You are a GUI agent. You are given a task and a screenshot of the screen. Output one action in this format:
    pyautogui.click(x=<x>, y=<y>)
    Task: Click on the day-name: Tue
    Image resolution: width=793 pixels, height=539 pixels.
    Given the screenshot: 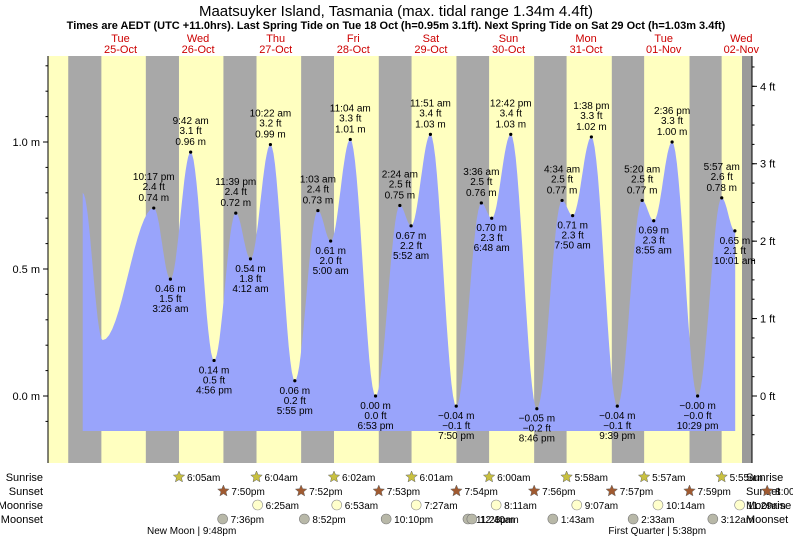 What is the action you would take?
    pyautogui.click(x=120, y=39)
    